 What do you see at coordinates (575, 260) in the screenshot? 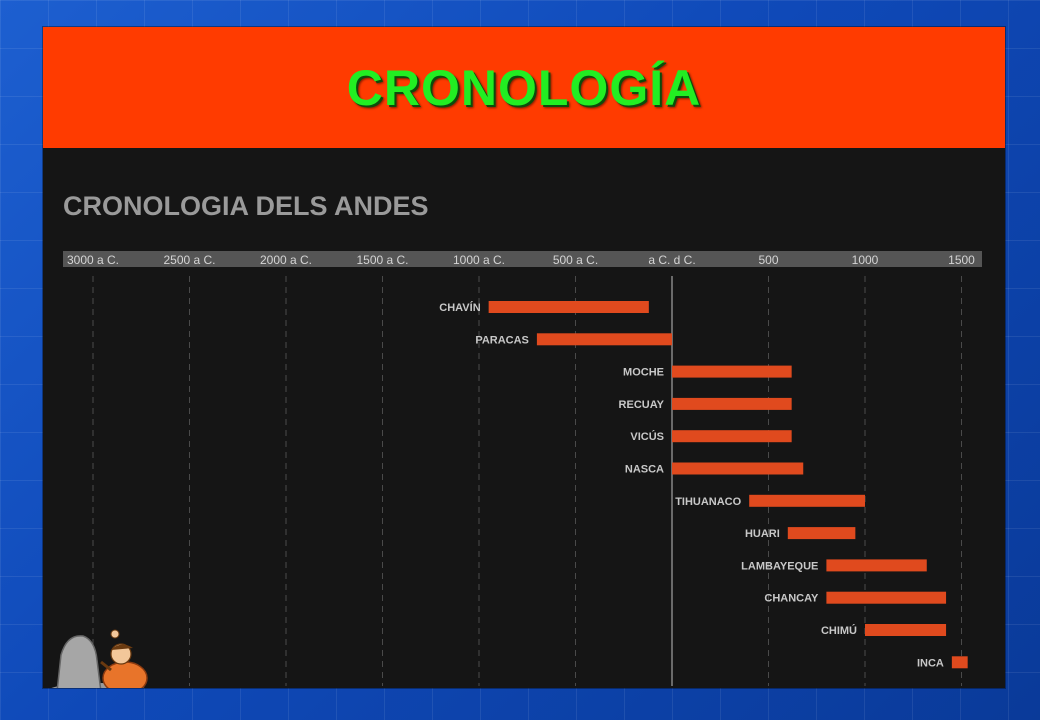
I see `x-tick-label: 500 a C.` at bounding box center [575, 260].